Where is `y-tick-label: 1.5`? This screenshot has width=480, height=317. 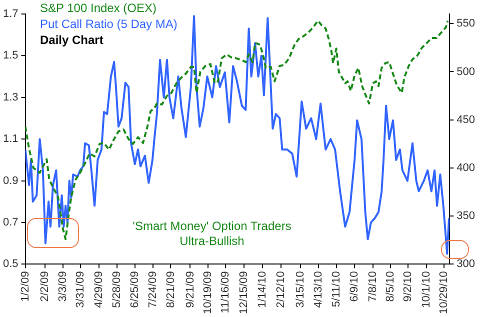
y-tick-label: 1.5 is located at coordinates (10, 56).